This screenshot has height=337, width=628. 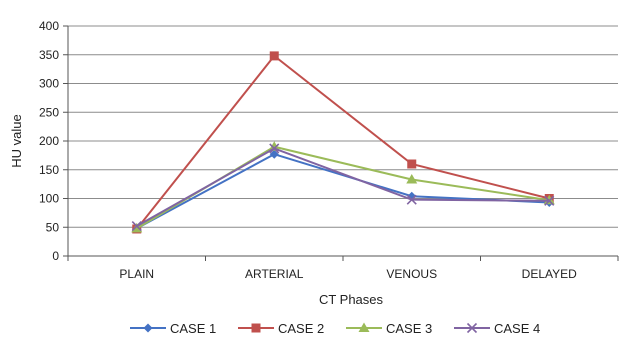 I want to click on data-point-case-4-plain, so click(x=136, y=226).